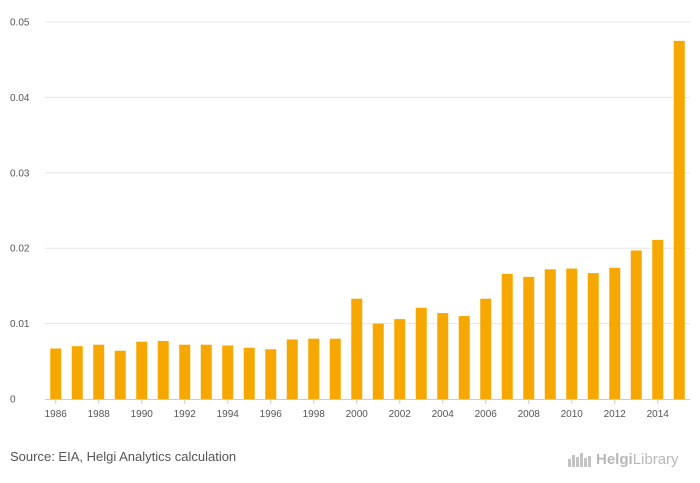 This screenshot has height=483, width=700. I want to click on bar-2003, so click(421, 353).